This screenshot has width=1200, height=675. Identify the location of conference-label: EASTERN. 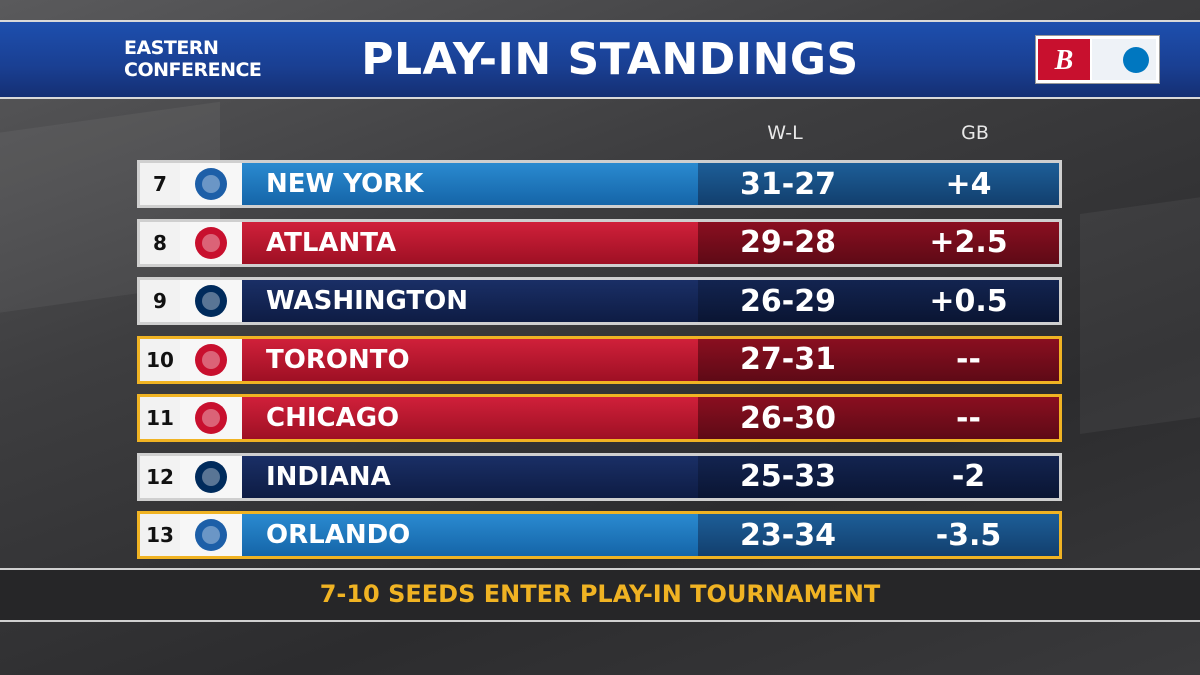
(171, 48).